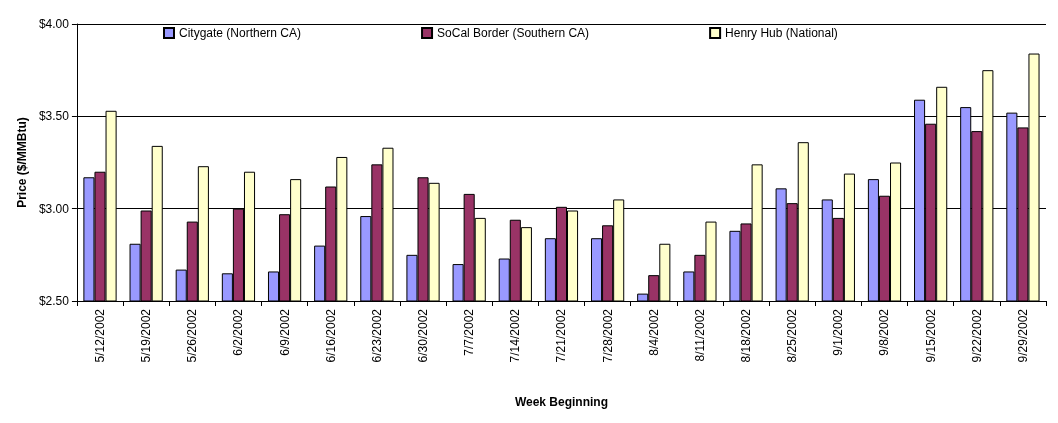  What do you see at coordinates (513, 33) in the screenshot?
I see `legend-label: SoCal Border (Southern CA)` at bounding box center [513, 33].